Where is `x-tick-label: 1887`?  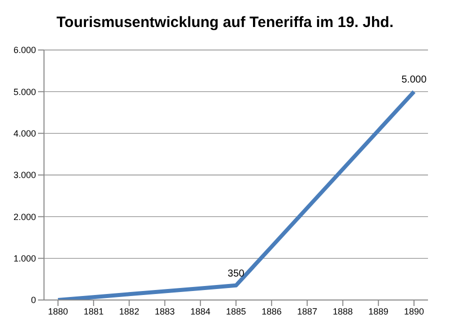
x-tick-label: 1887 is located at coordinates (307, 311).